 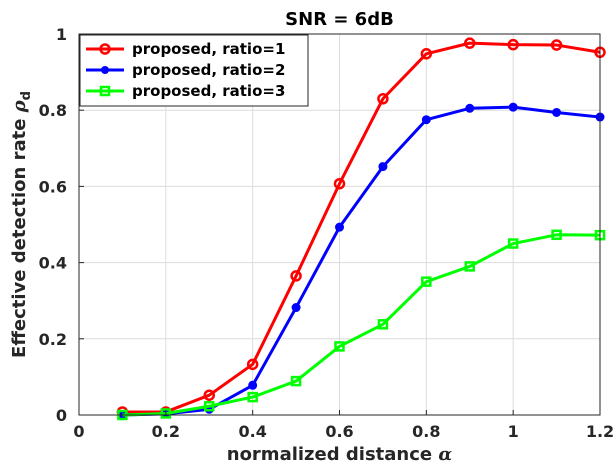 What do you see at coordinates (61, 34) in the screenshot?
I see `y-tick-label: 1` at bounding box center [61, 34].